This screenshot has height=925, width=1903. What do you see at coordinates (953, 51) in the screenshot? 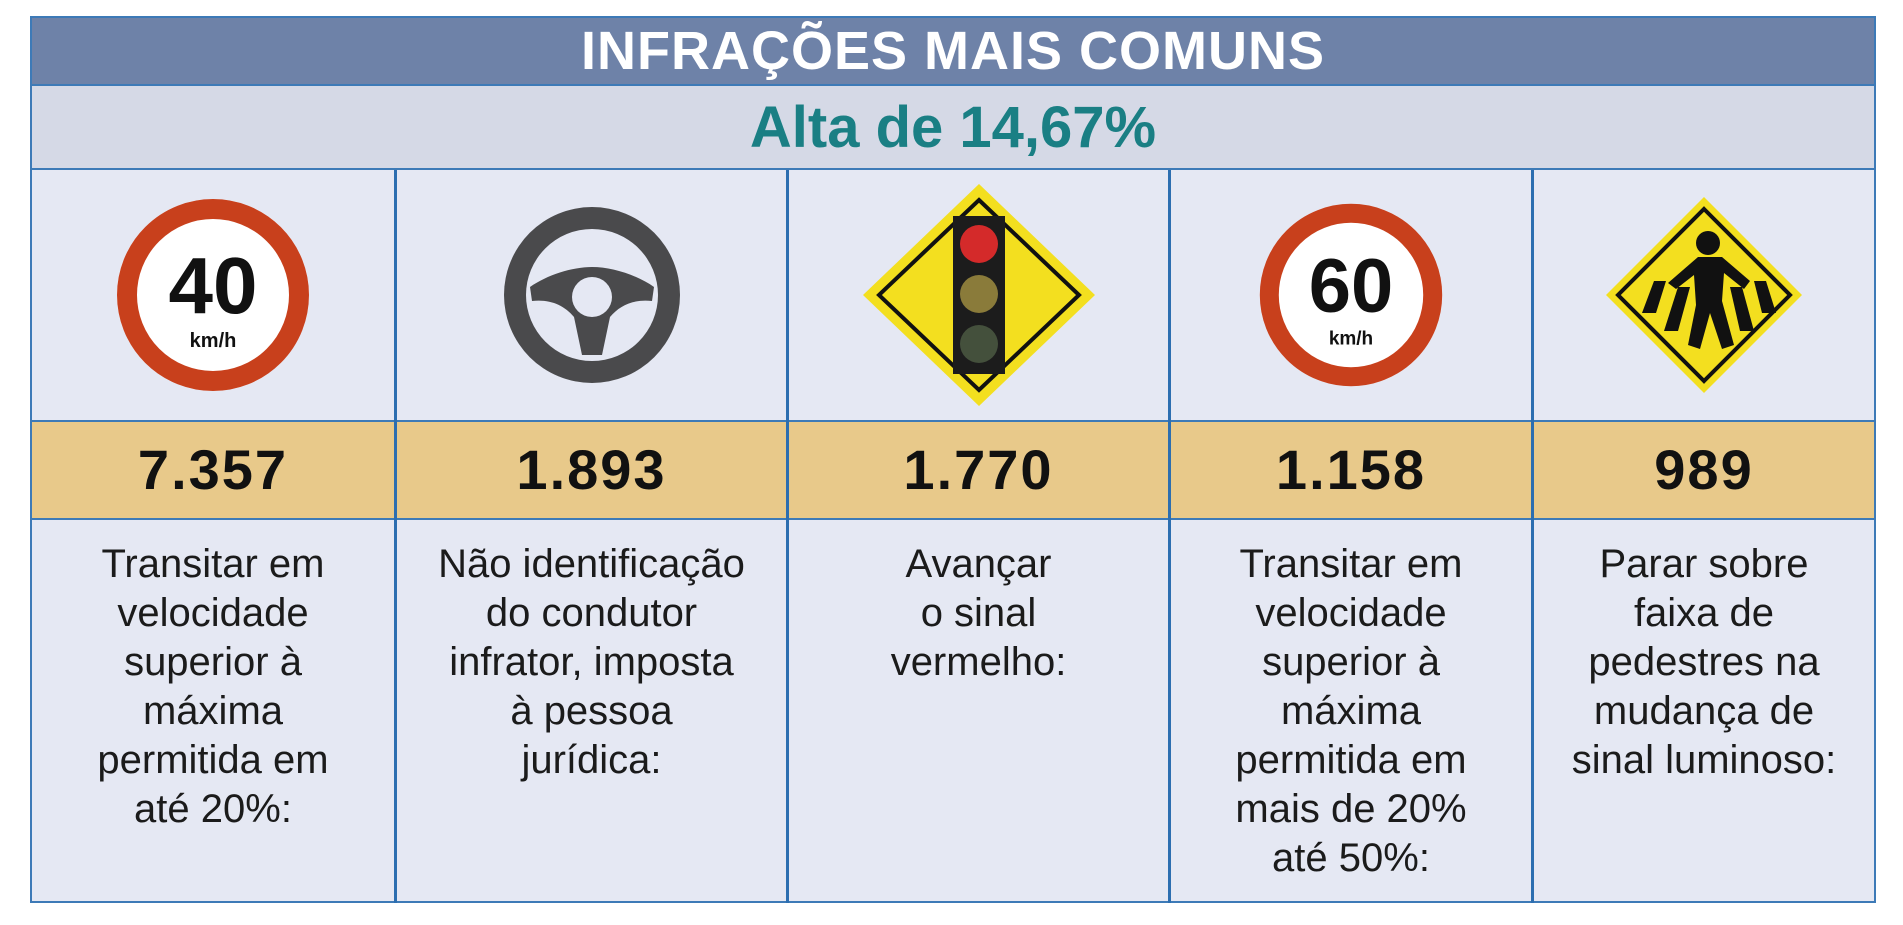
I see `title: INFRAÇÕES MAIS COMUNS` at bounding box center [953, 51].